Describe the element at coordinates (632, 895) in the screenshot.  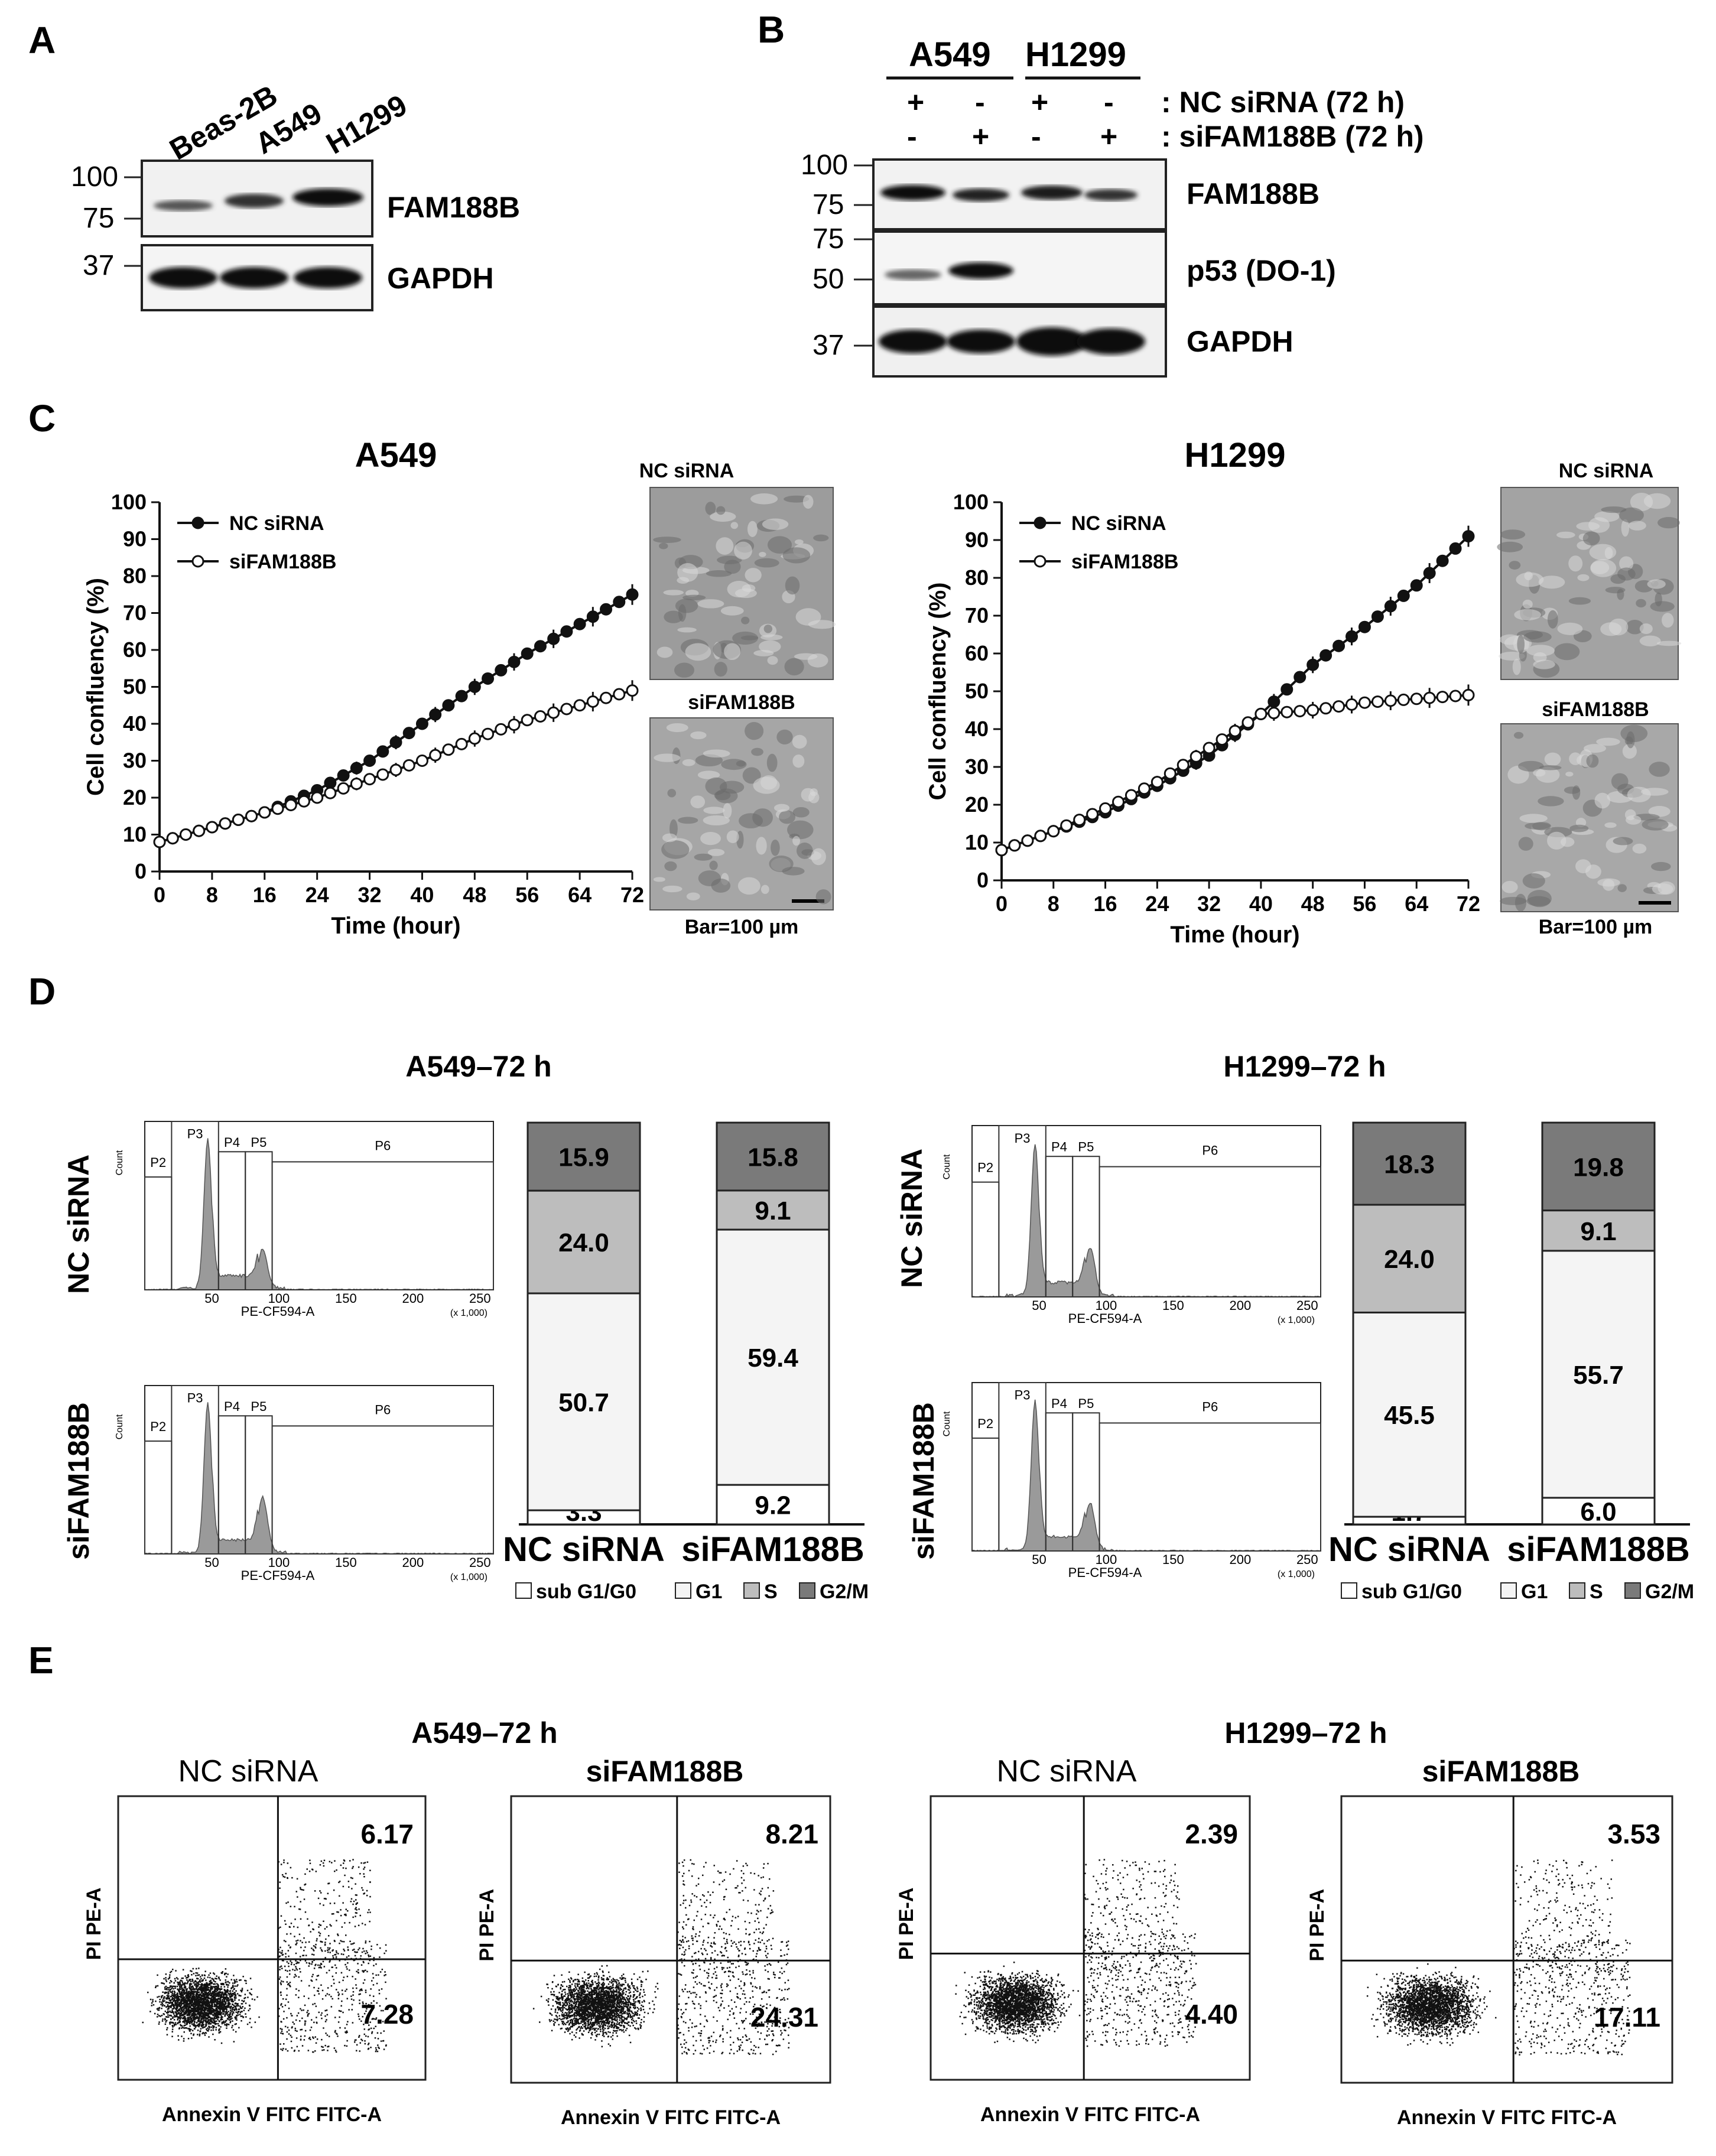
I see `x-tick-label: 72` at that location.